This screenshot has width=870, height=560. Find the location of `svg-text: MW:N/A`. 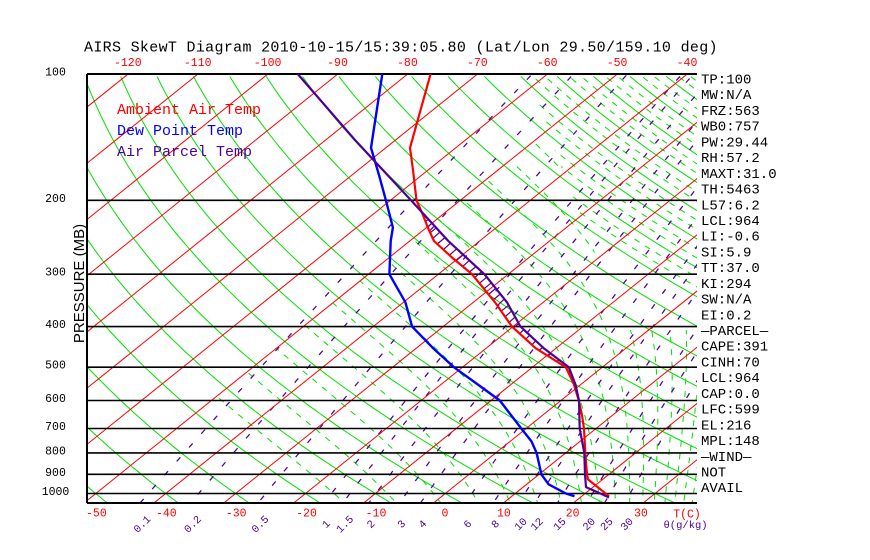

svg-text: MW:N/A is located at coordinates (726, 96).